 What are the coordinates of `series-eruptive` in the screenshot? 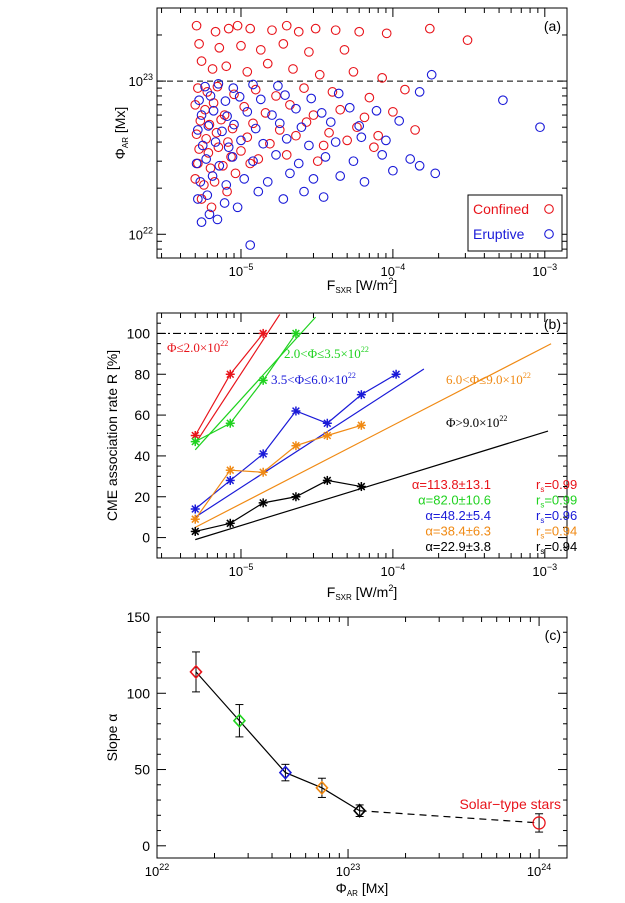 It's located at (368, 159).